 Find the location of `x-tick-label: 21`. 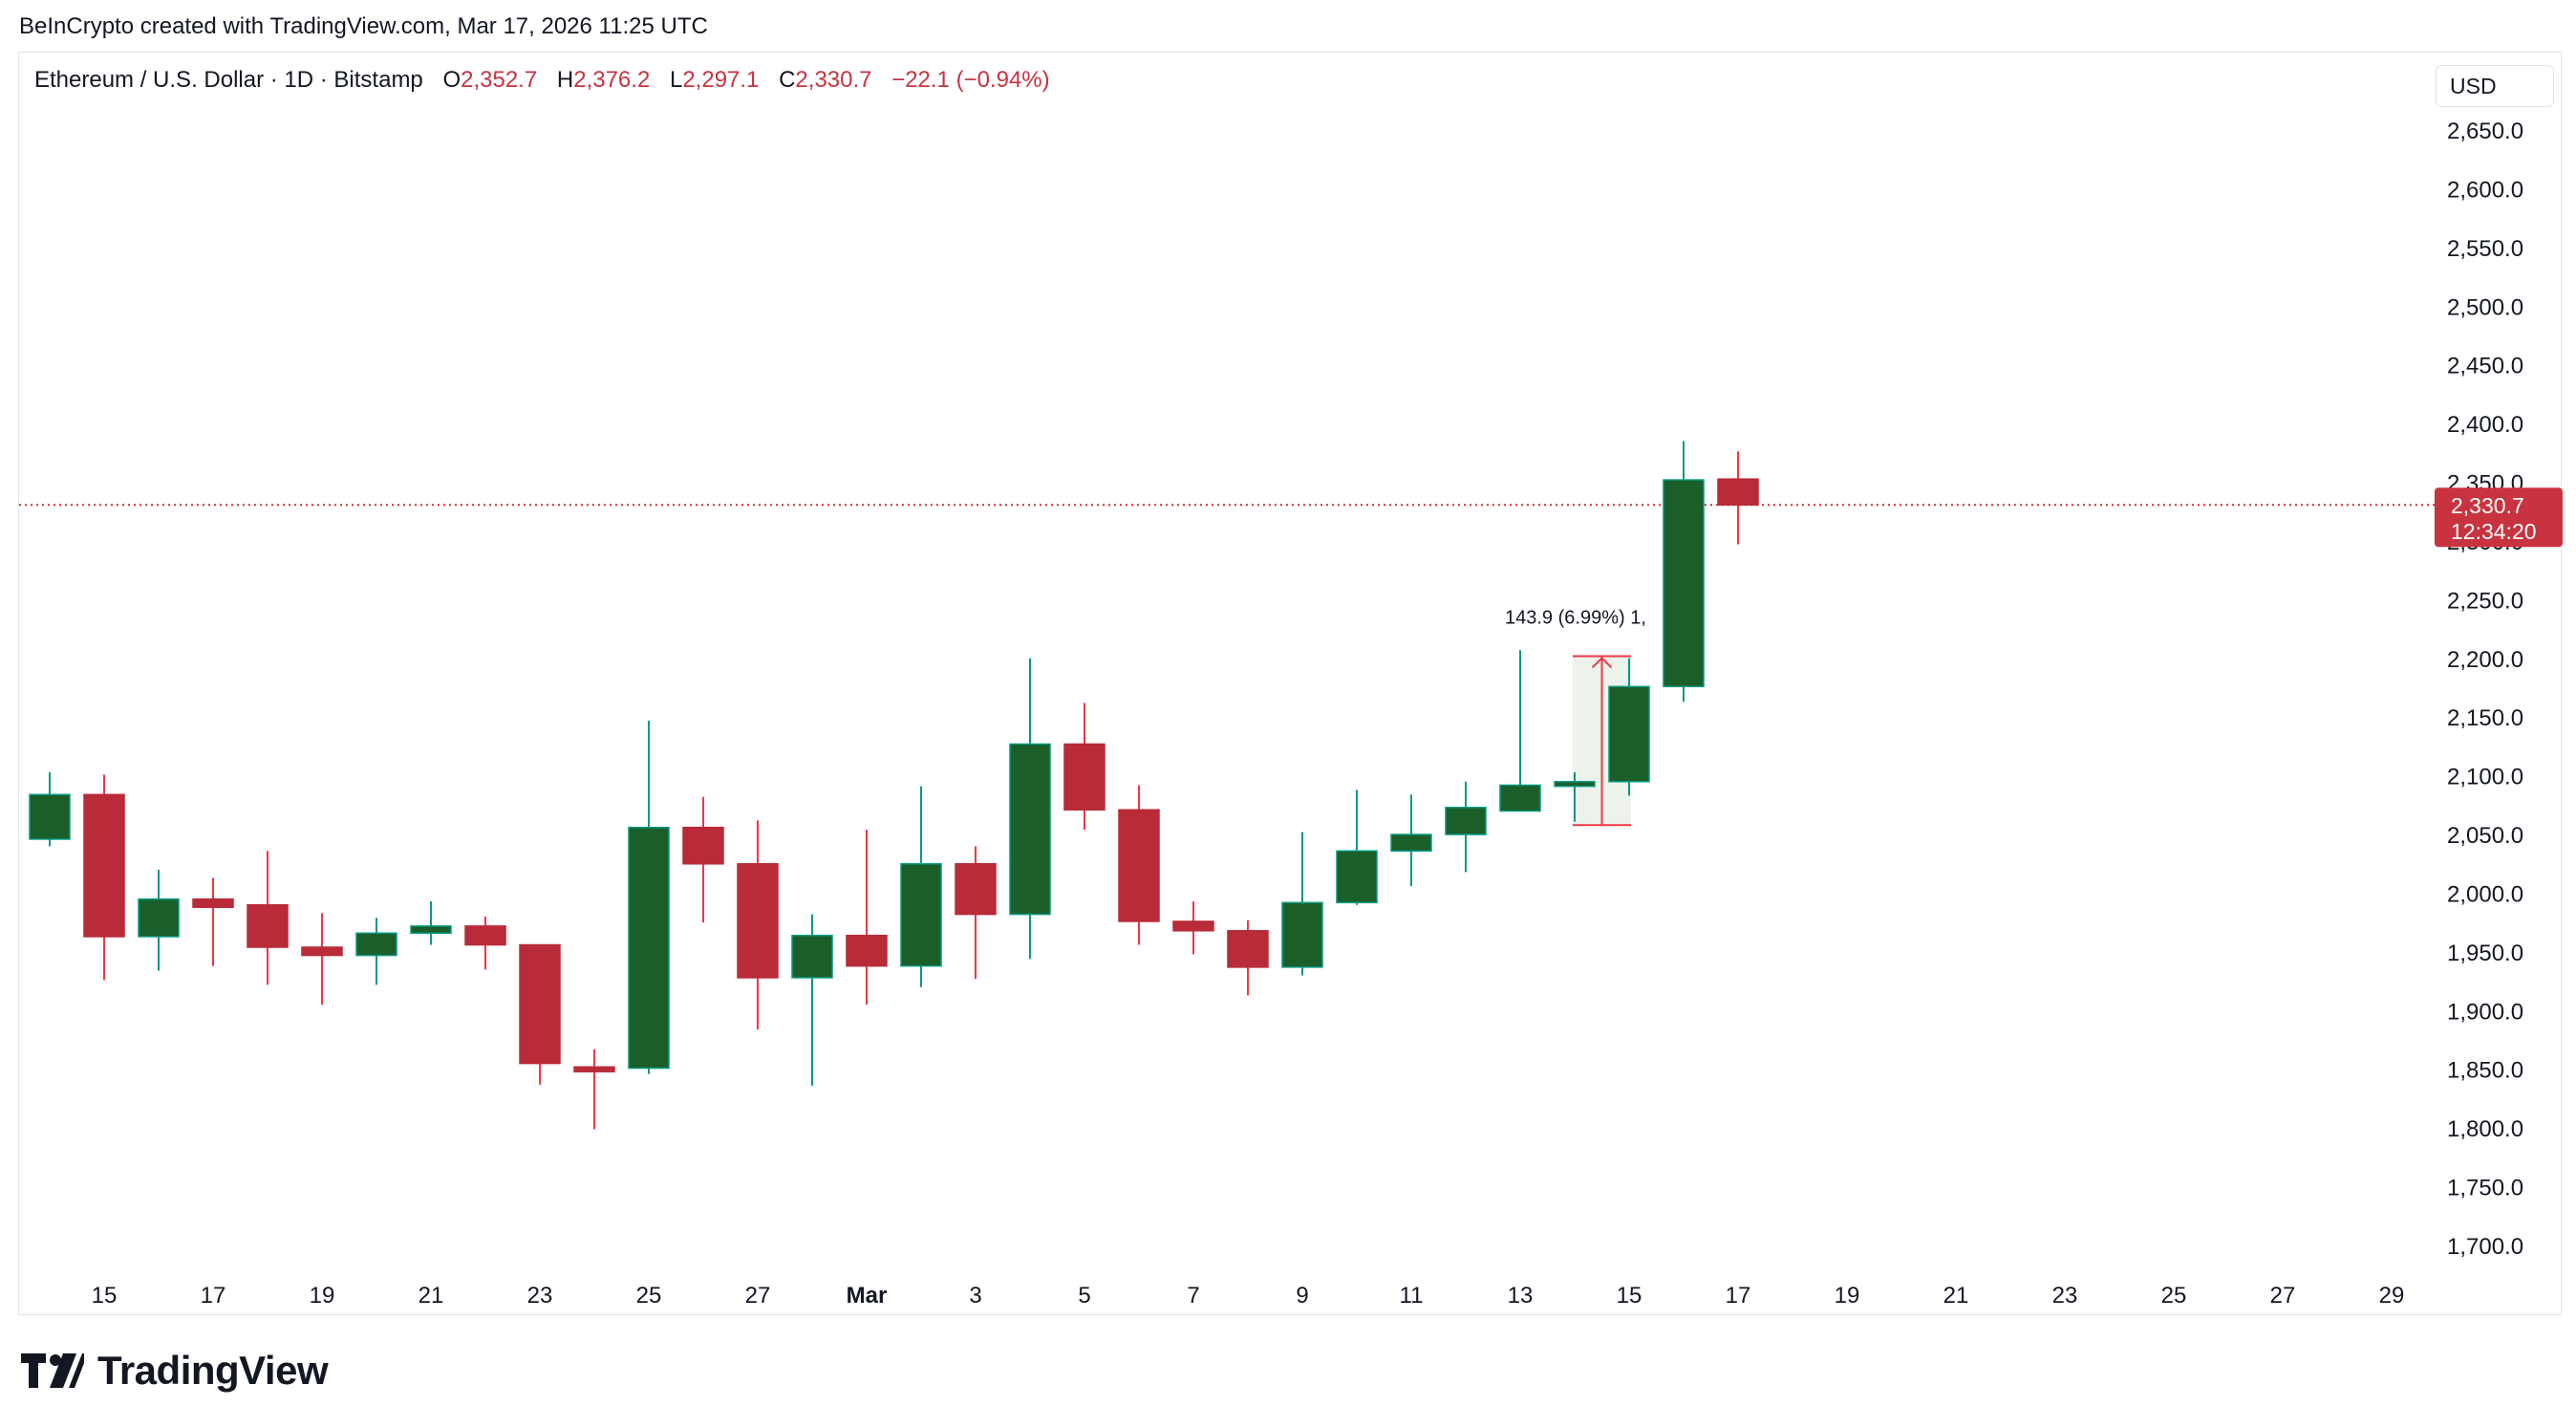

x-tick-label: 21 is located at coordinates (1956, 1296).